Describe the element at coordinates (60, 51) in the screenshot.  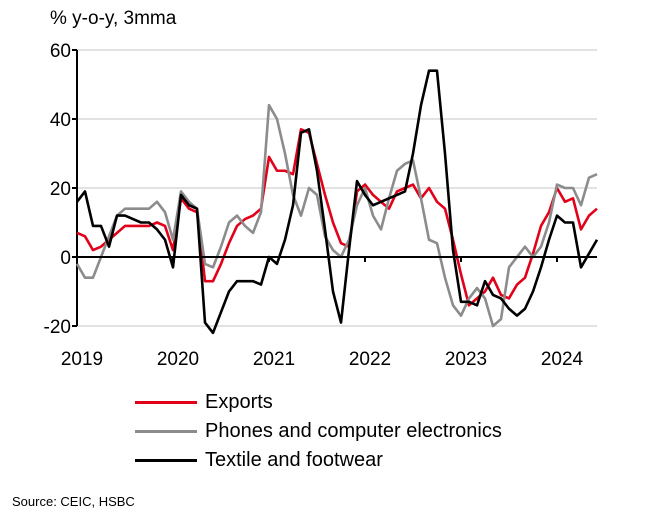
I see `y-tick-label: 60` at that location.